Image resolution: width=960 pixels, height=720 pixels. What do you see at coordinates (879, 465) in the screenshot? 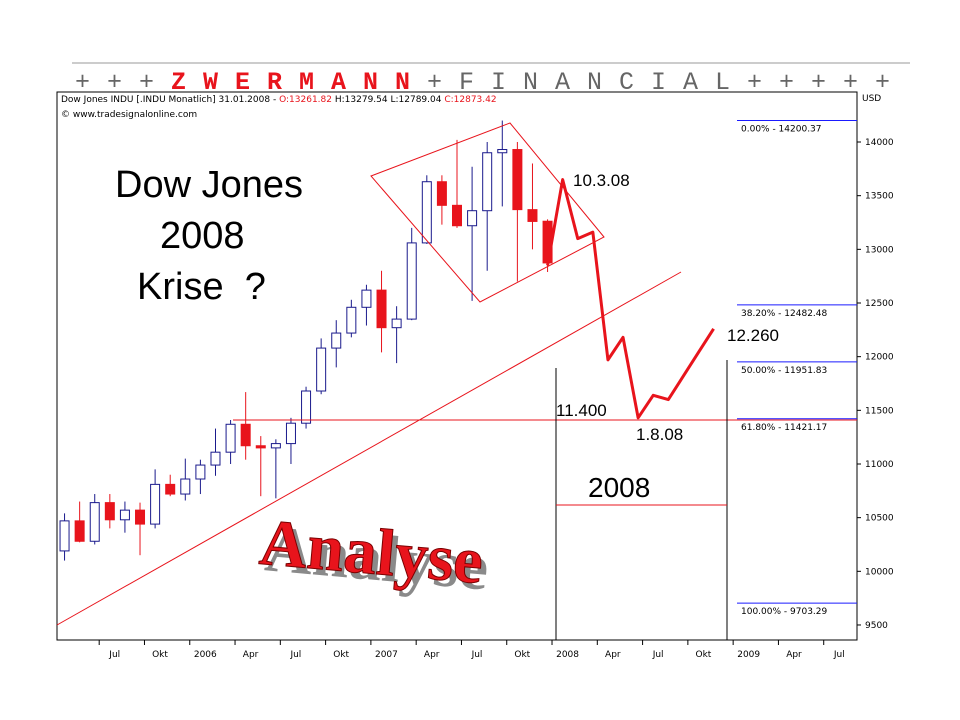
I see `y-tick-label: 11000` at bounding box center [879, 465].